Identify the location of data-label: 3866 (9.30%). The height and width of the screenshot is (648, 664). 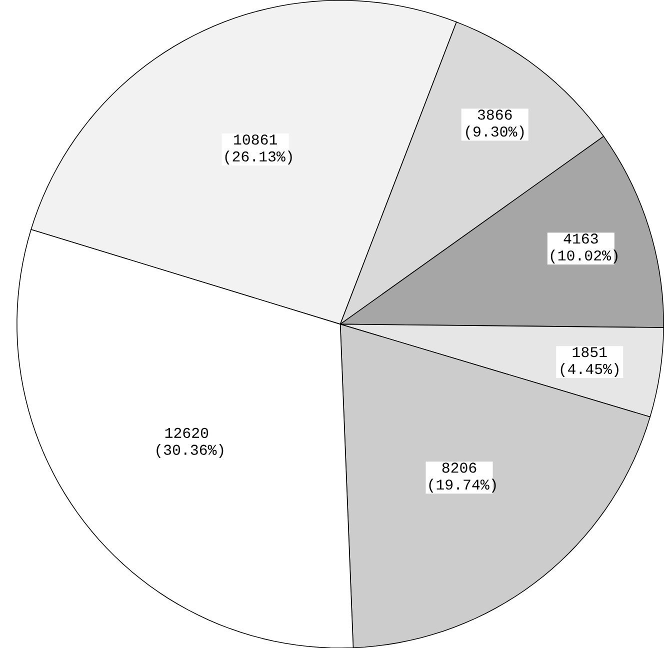
(495, 124).